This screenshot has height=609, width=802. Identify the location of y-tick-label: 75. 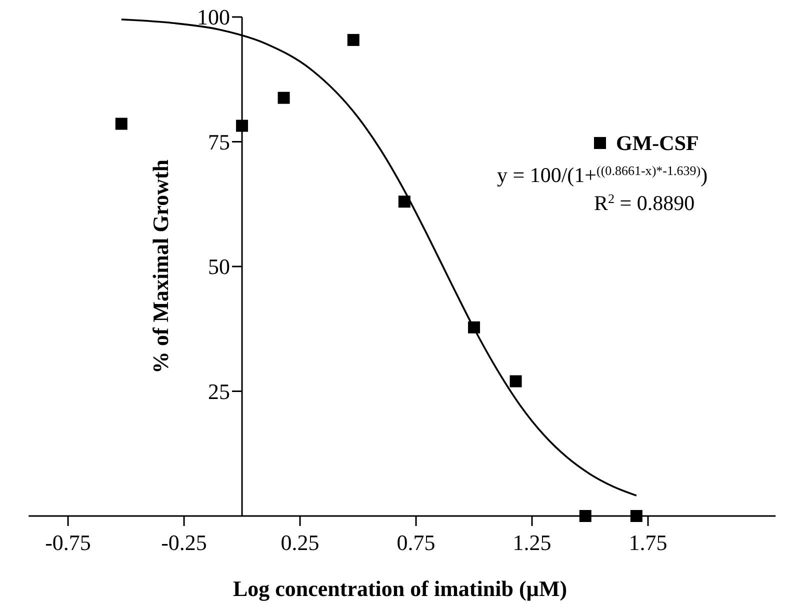
(219, 141).